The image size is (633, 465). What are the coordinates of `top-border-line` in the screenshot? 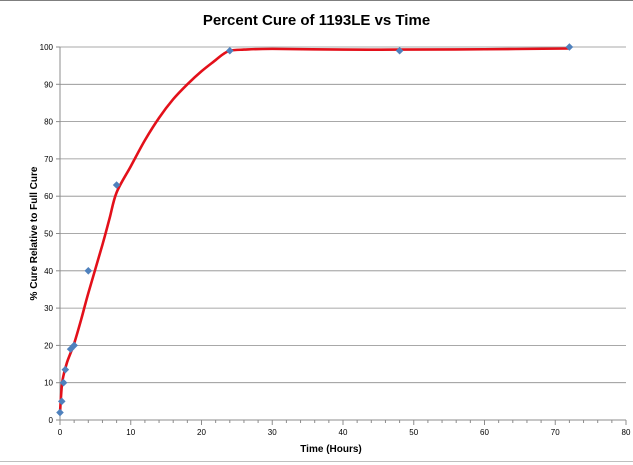 It's located at (316, 0).